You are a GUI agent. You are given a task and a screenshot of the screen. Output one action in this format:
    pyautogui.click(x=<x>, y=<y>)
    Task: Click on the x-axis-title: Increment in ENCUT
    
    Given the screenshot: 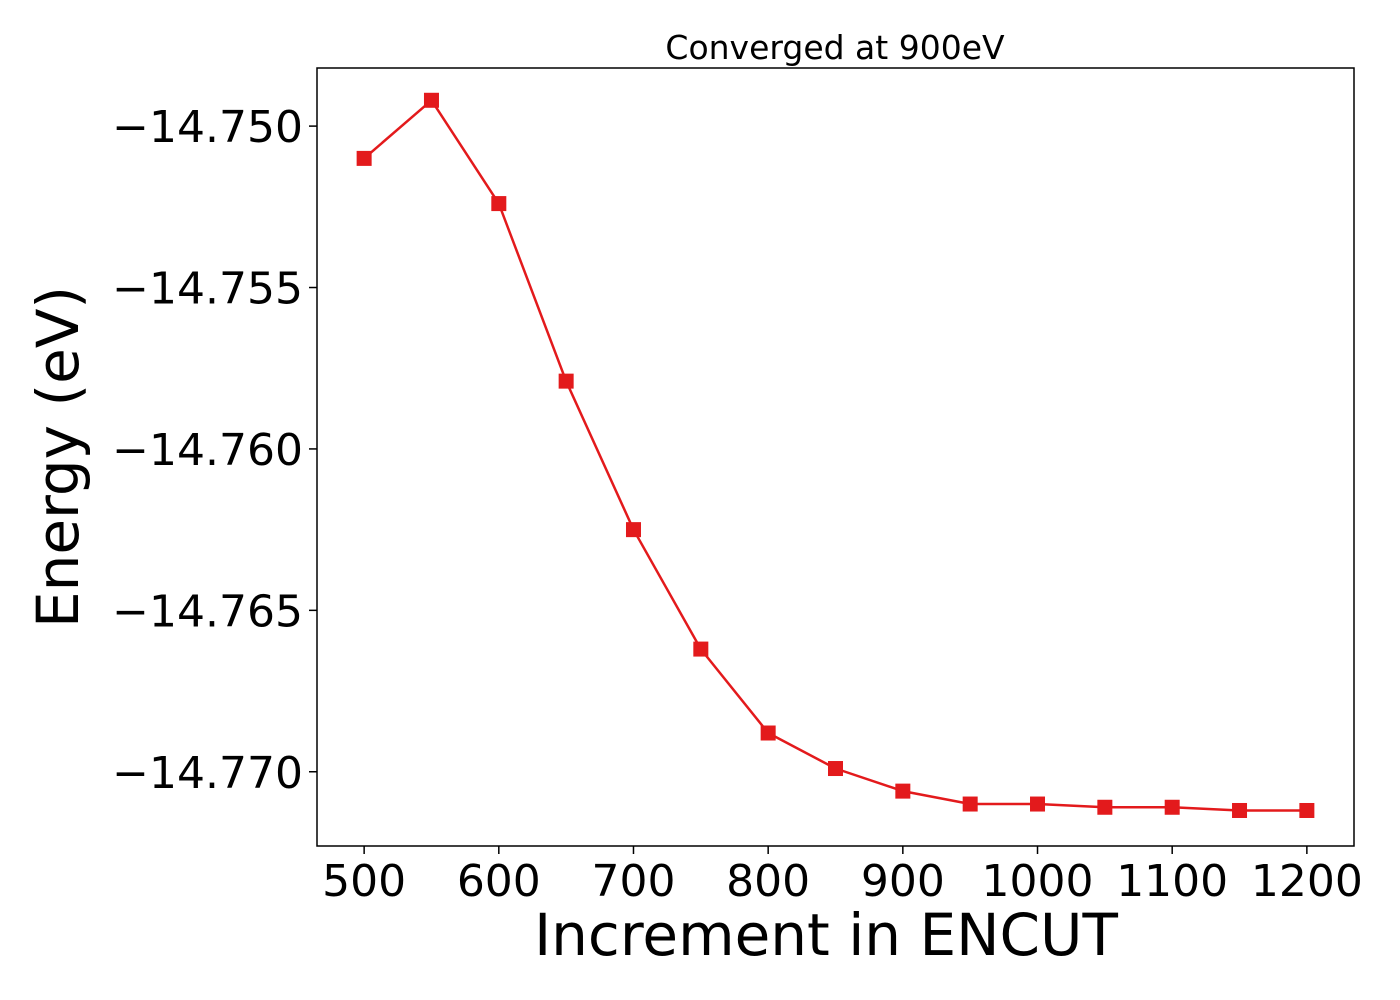 What is the action you would take?
    pyautogui.click(x=826, y=935)
    